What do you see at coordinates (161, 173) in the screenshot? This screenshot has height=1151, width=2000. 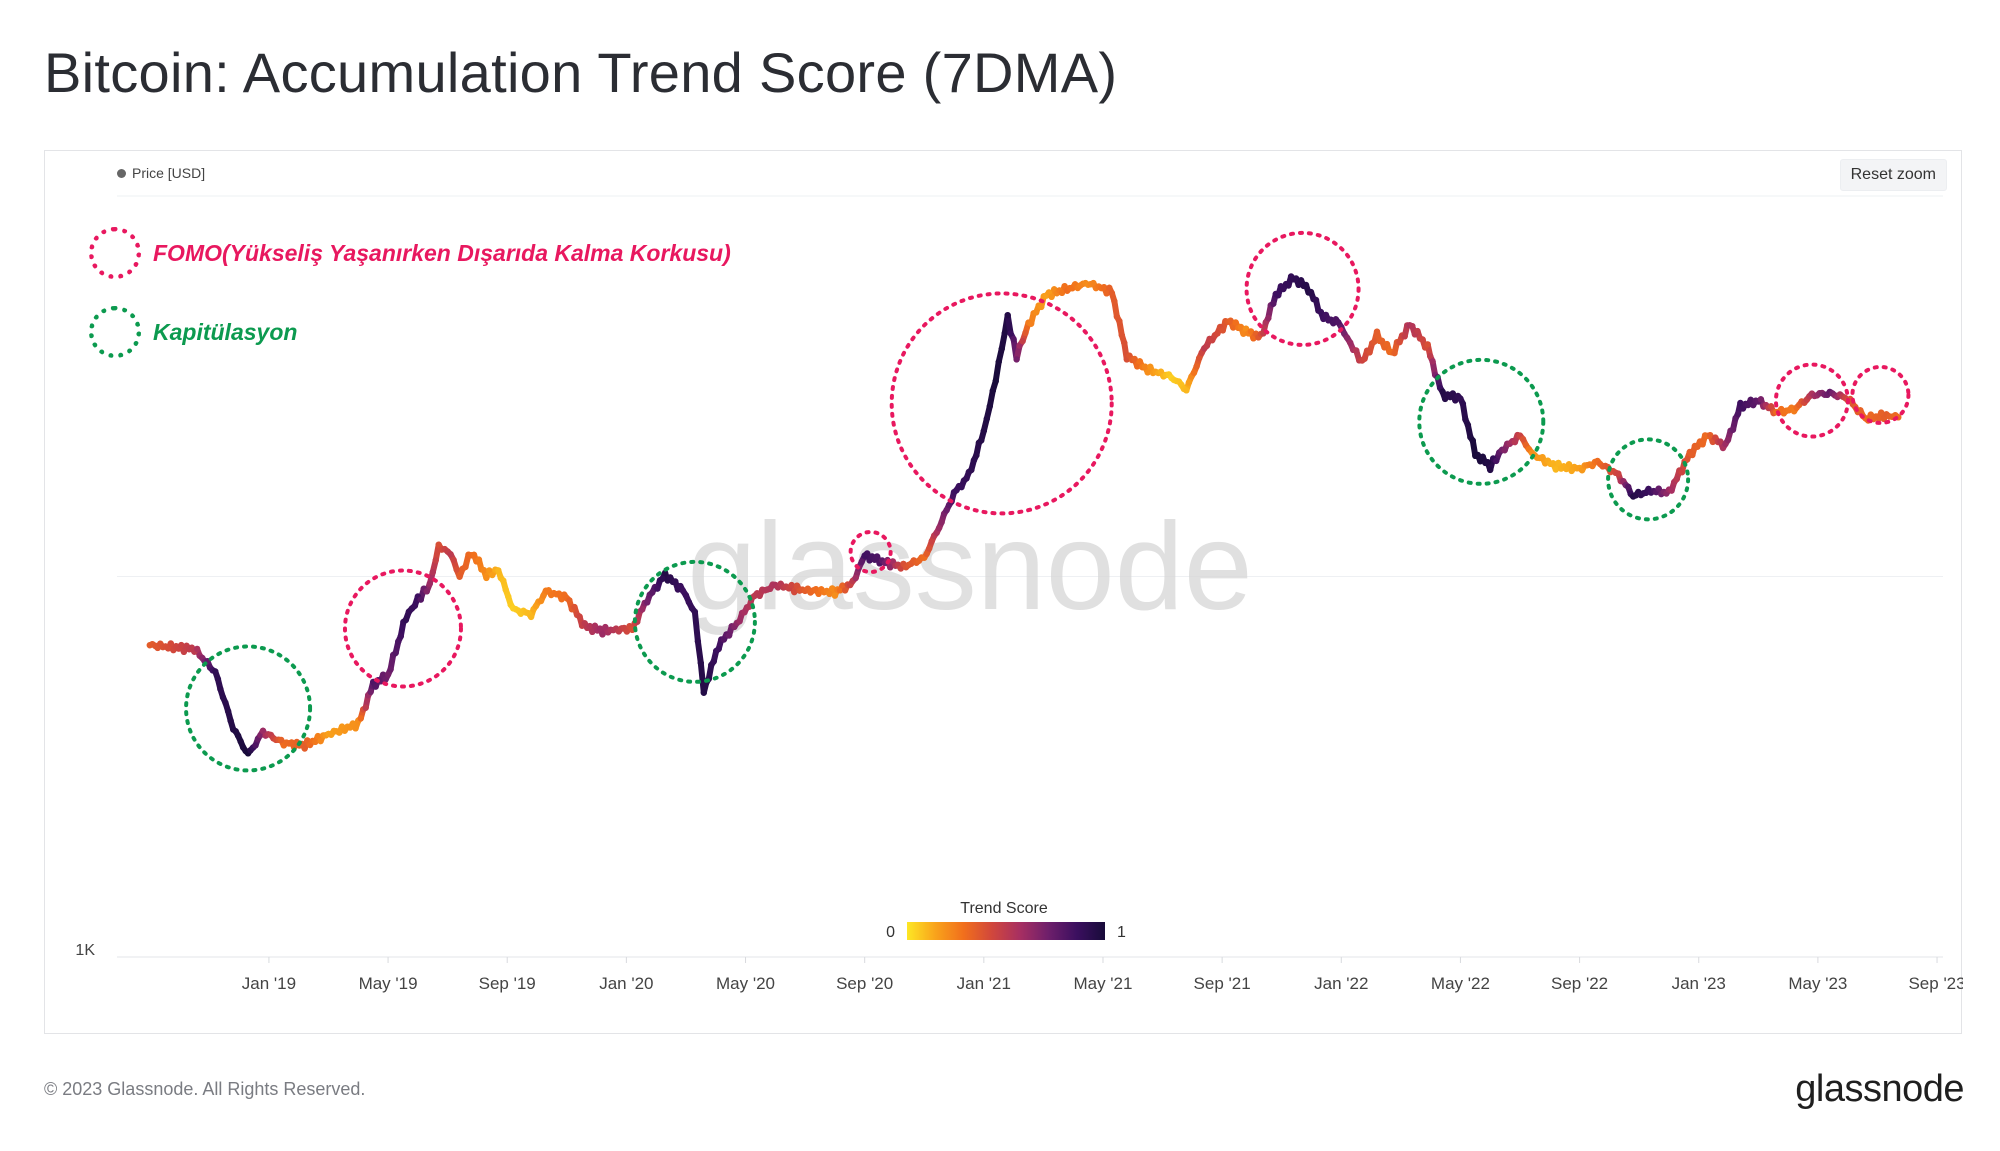 I see `legend-price: Price [USD]` at bounding box center [161, 173].